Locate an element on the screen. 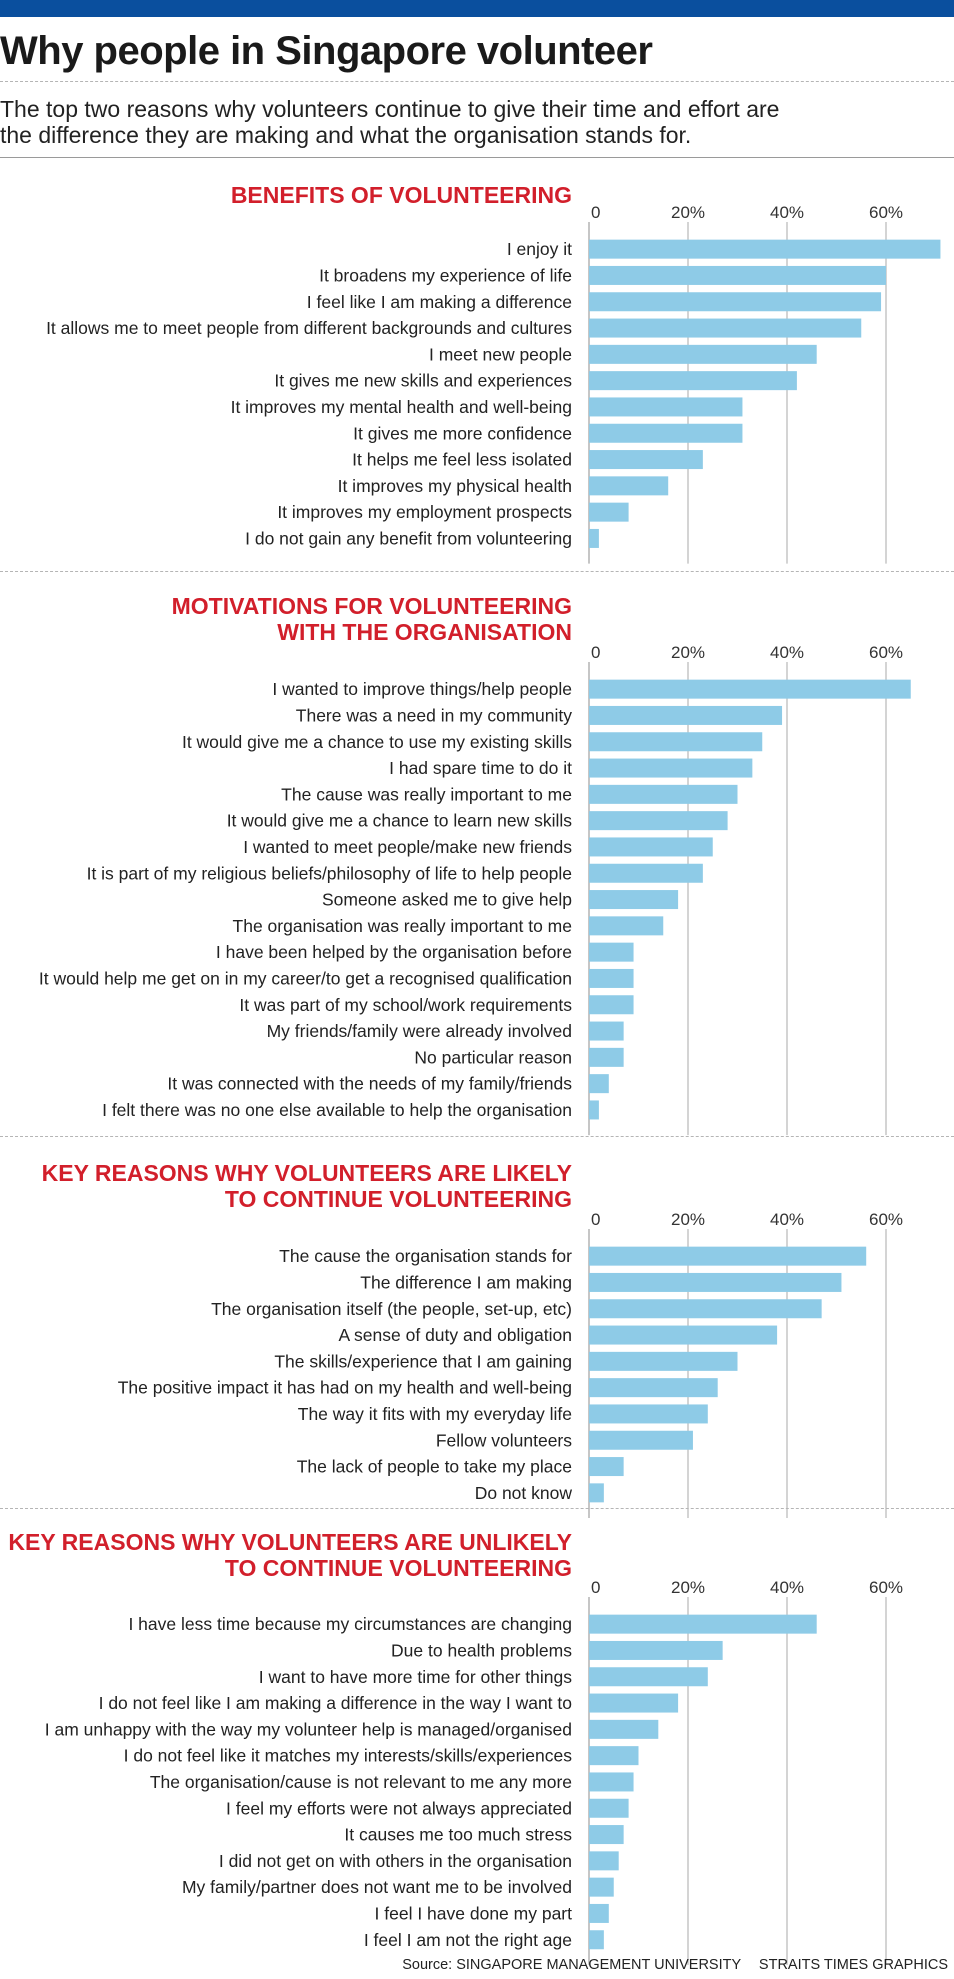 The height and width of the screenshot is (1979, 954). category-label: It gives me more confidence is located at coordinates (462, 433).